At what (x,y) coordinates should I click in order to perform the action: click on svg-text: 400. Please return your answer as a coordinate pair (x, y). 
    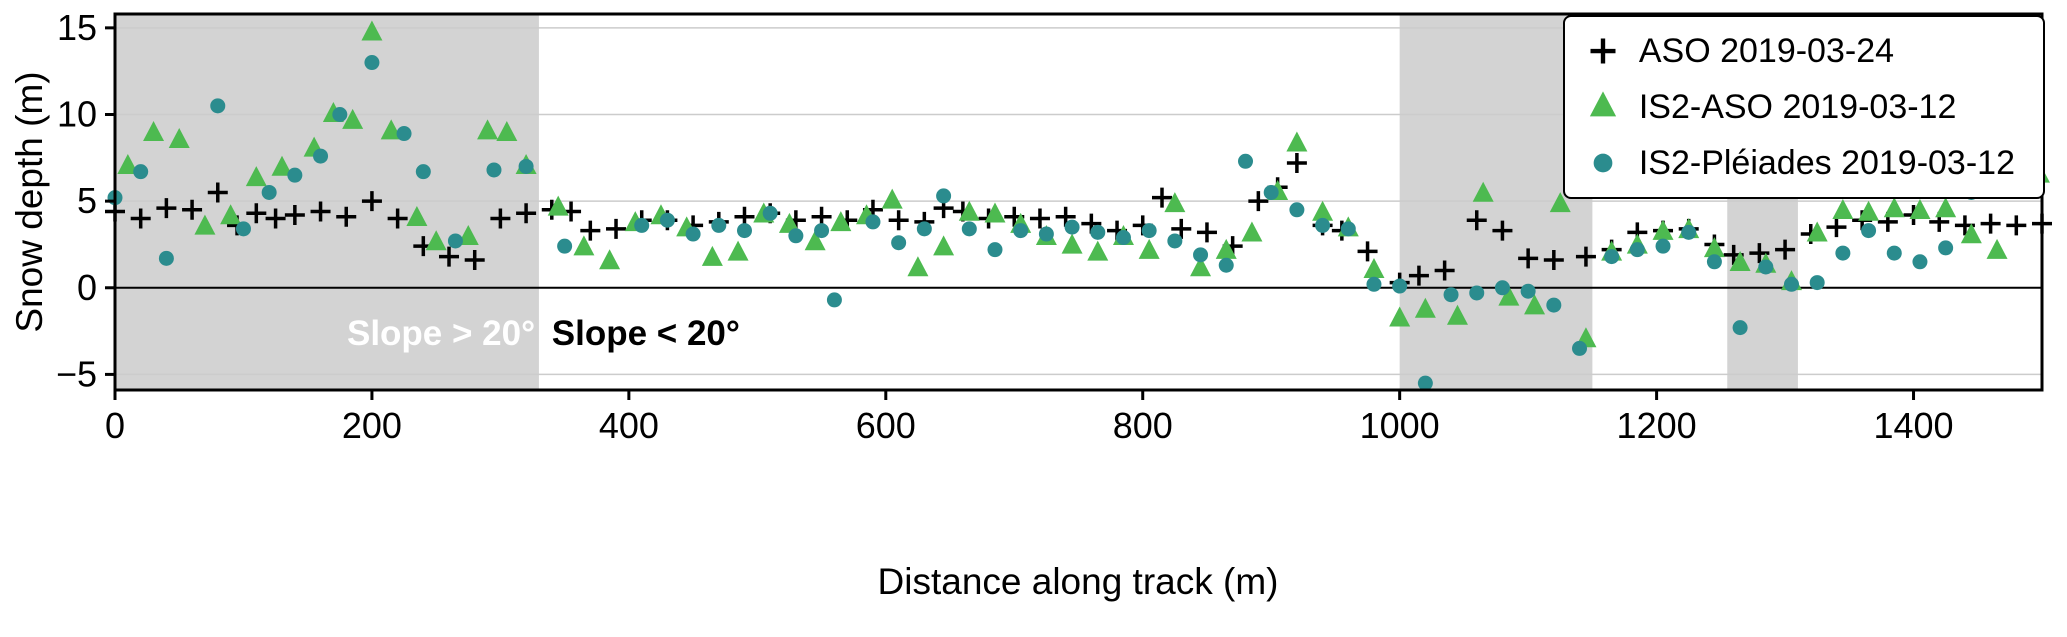
    Looking at the image, I should click on (629, 425).